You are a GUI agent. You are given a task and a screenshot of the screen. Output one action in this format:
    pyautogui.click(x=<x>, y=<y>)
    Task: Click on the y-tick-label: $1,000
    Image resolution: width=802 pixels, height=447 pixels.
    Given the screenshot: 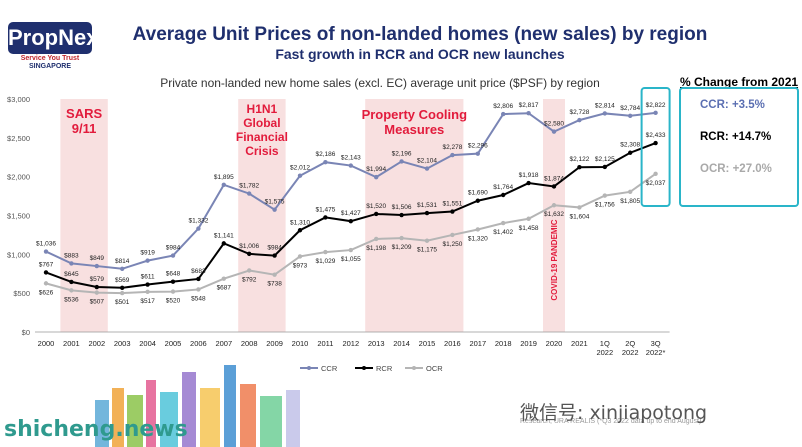 What is the action you would take?
    pyautogui.click(x=18, y=254)
    